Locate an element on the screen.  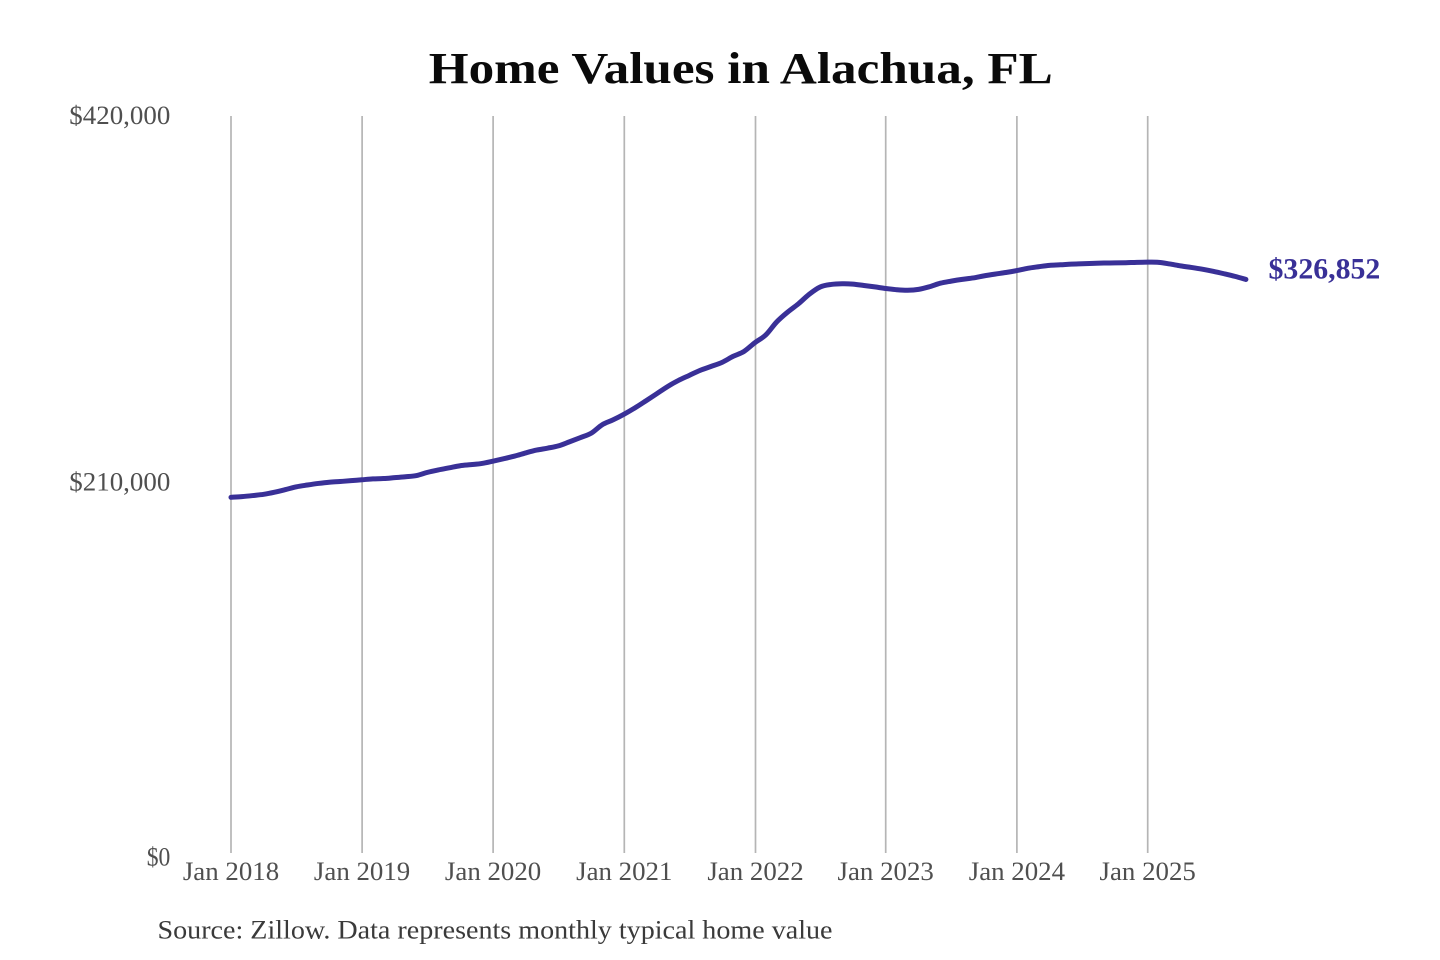
svg-text: Jan 2022 is located at coordinates (755, 871).